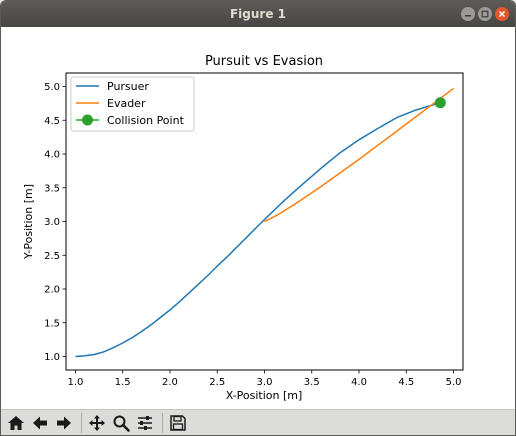 The width and height of the screenshot is (516, 436). I want to click on y-tick-label: 4.5, so click(52, 121).